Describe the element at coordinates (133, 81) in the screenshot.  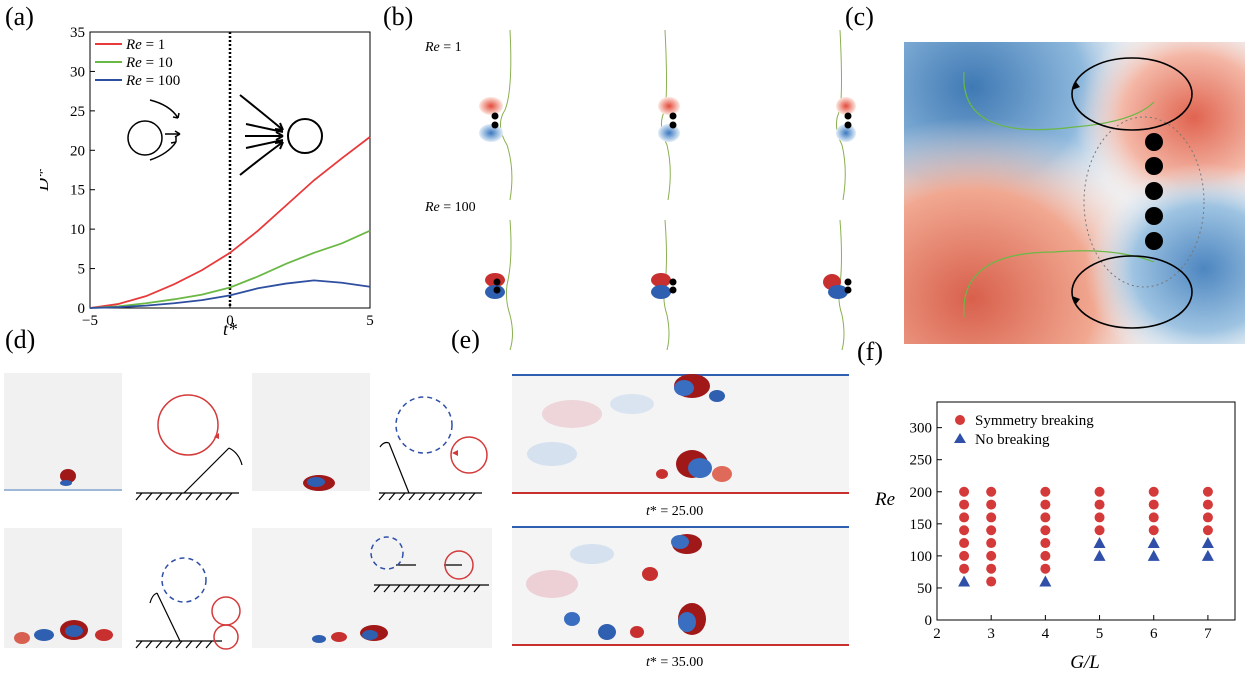
I see `legend-re100-var: Re` at that location.